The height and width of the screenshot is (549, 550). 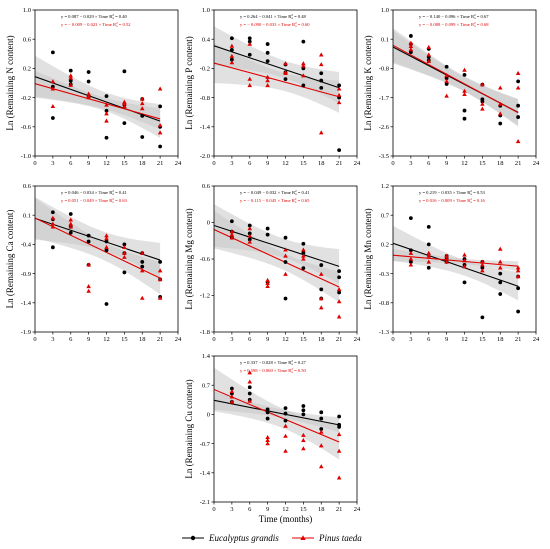 What do you see at coordinates (273, 16) in the screenshot?
I see `regression-equation-eucalyptus: y = 0.264 − 0.041 × Time Ra2 = 0.48` at bounding box center [273, 16].